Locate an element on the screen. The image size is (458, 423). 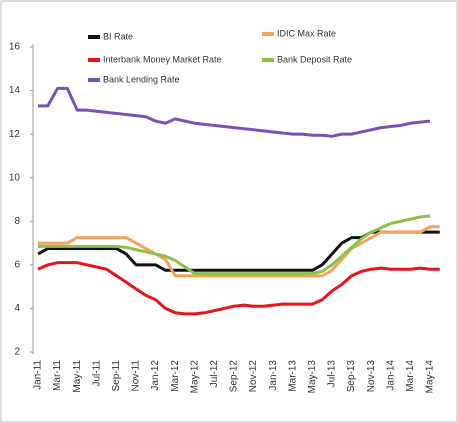
x-tick-label: Jul-12 is located at coordinates (214, 374).